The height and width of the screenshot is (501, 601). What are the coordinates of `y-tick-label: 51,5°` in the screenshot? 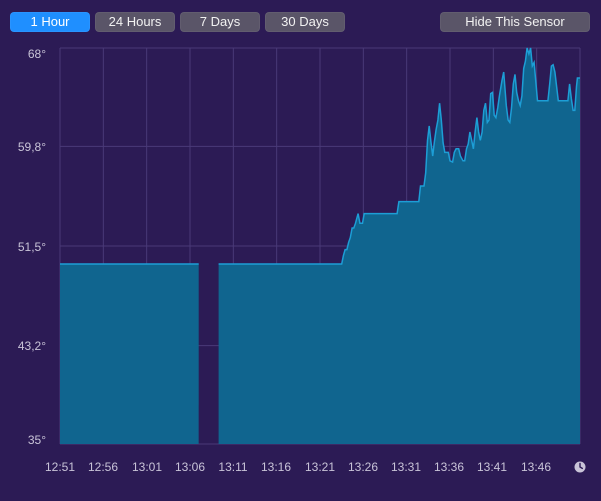 It's located at (31, 247).